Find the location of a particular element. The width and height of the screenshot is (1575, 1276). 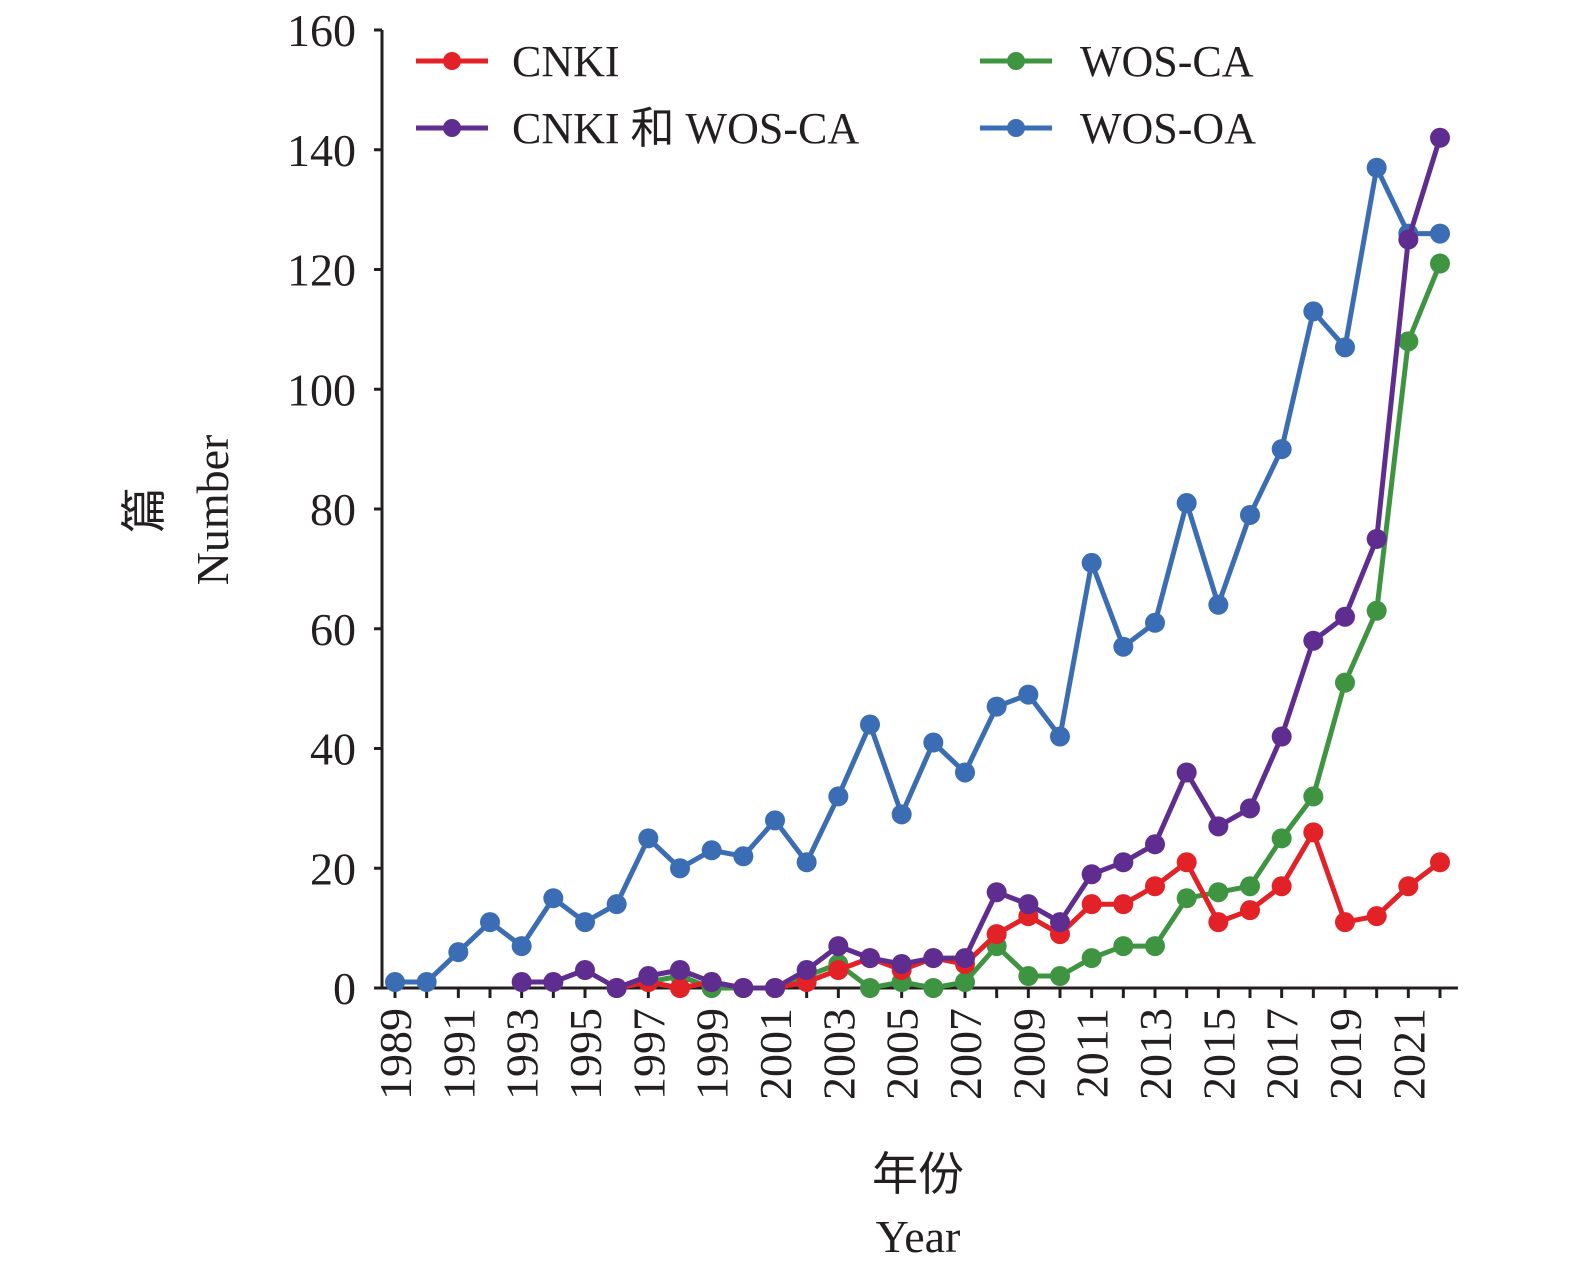

legend-label-cnki-and-wos-ca: CNKI 和 WOS-CA is located at coordinates (685, 128).